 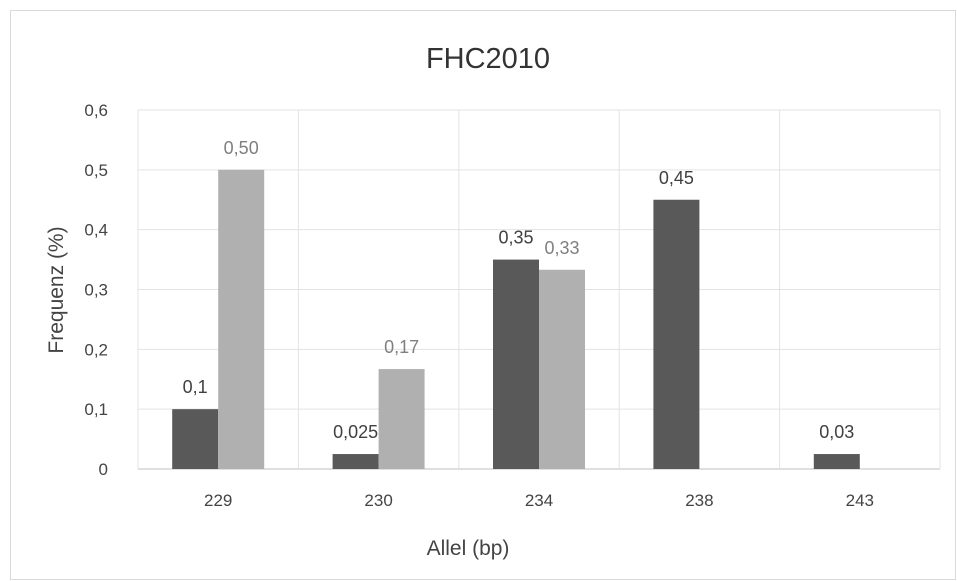 What do you see at coordinates (378, 500) in the screenshot?
I see `x-tick-label: 230` at bounding box center [378, 500].